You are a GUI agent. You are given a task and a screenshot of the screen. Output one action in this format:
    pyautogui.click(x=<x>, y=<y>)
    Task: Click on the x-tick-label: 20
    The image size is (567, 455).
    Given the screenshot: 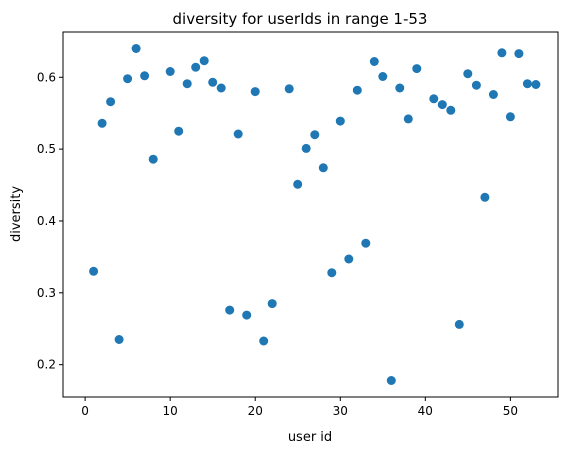 What is the action you would take?
    pyautogui.click(x=255, y=411)
    